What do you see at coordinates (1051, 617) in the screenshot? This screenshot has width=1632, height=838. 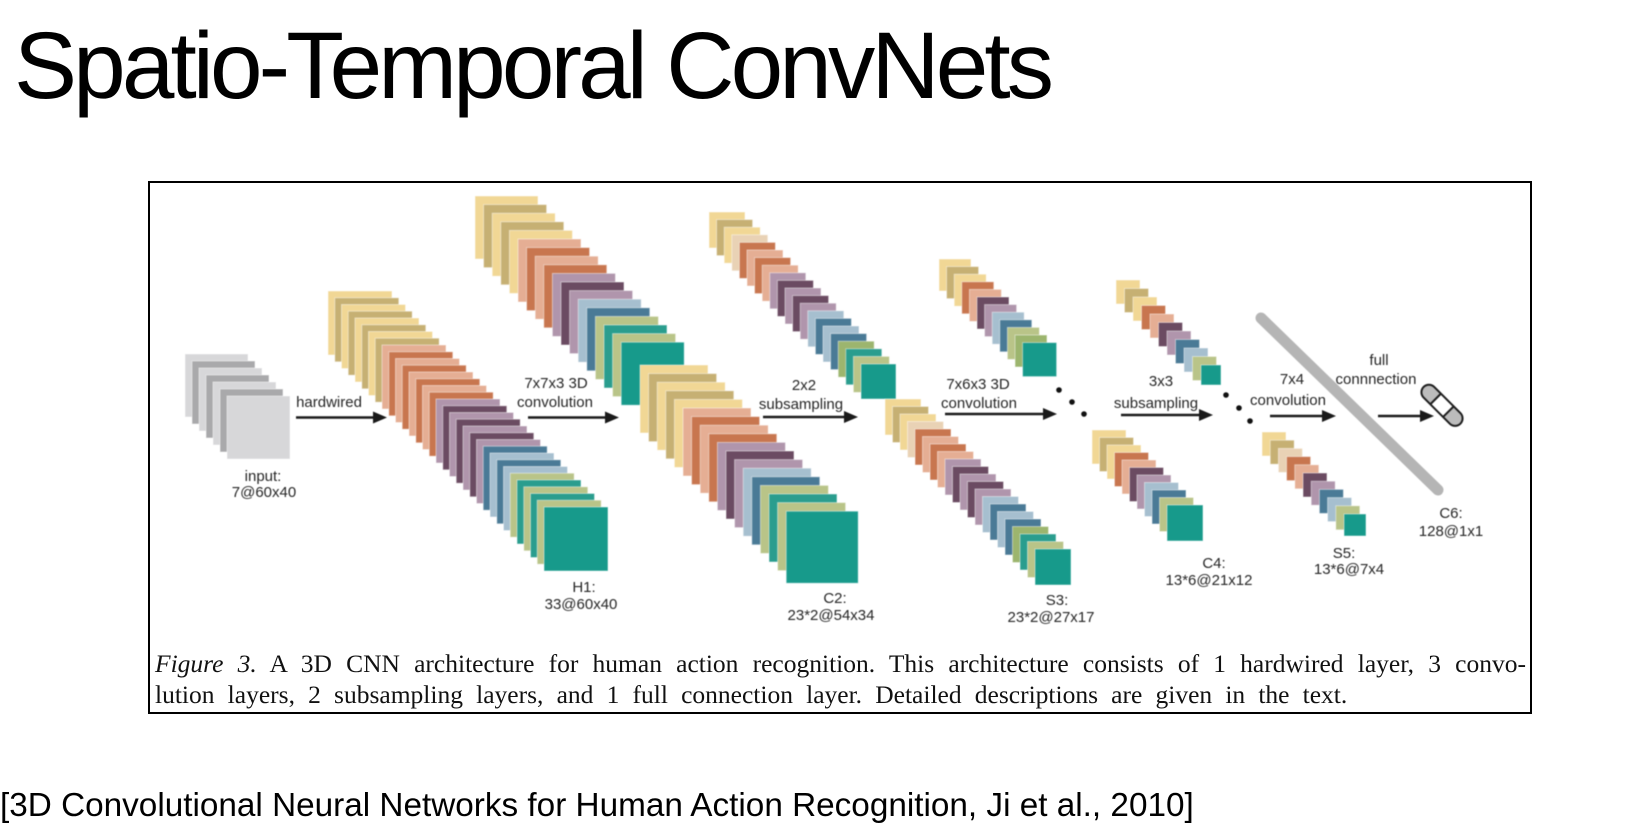 I see `svg-text: 23*2@27x17` at bounding box center [1051, 617].